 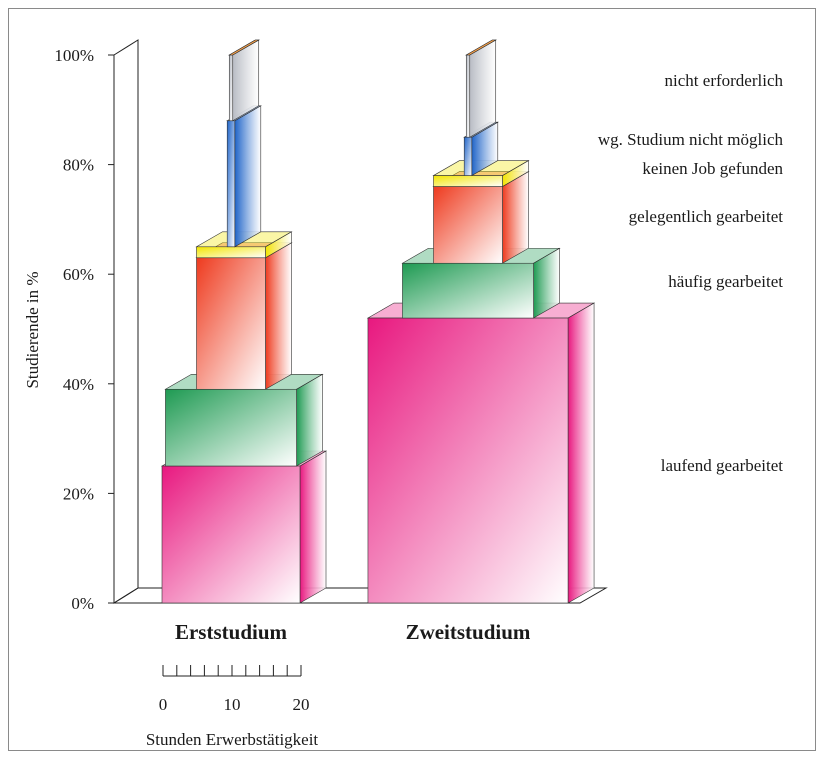 I want to click on width-scale-title: Stunden Erwerbstätigkeit, so click(x=232, y=739).